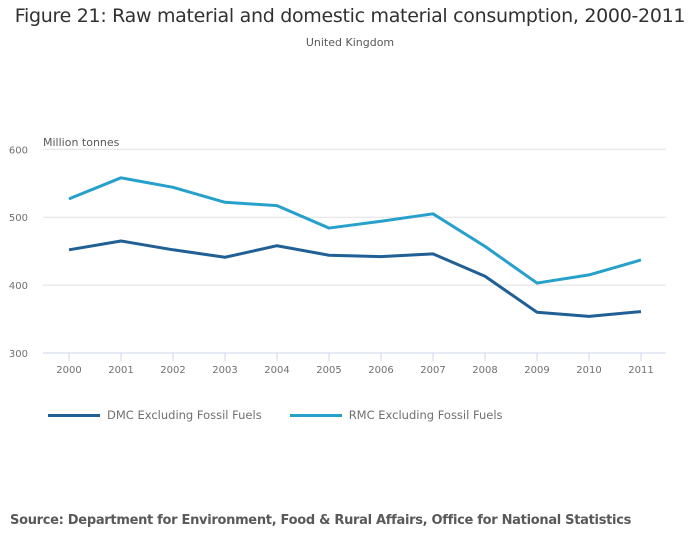 This screenshot has height=549, width=700. I want to click on y-axis-label: Million tonnes, so click(81, 142).